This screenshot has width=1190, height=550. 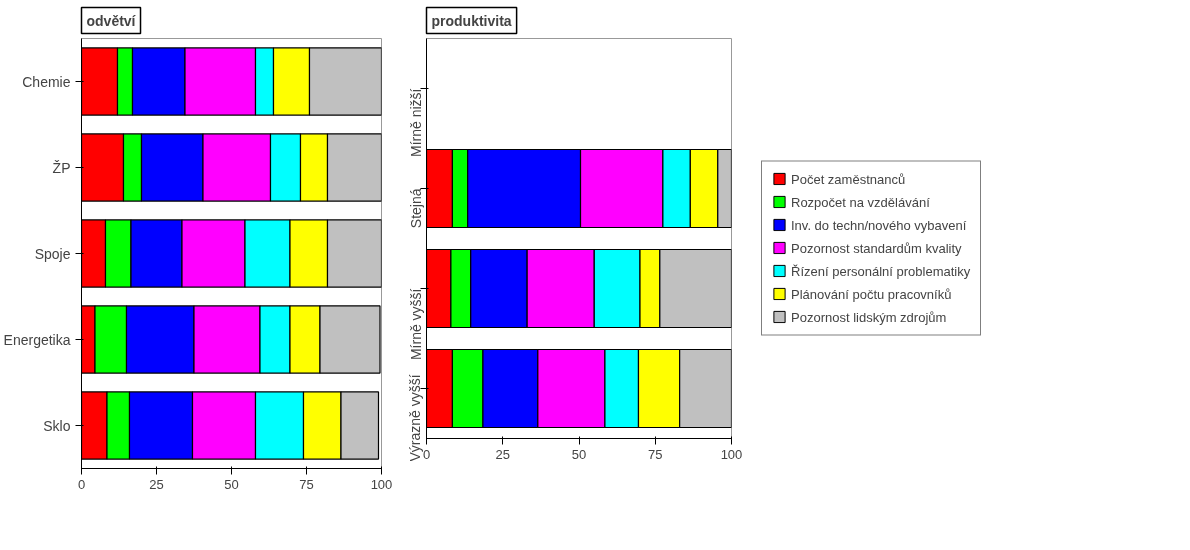 What do you see at coordinates (57, 425) in the screenshot?
I see `y-tick-label: Sklo` at bounding box center [57, 425].